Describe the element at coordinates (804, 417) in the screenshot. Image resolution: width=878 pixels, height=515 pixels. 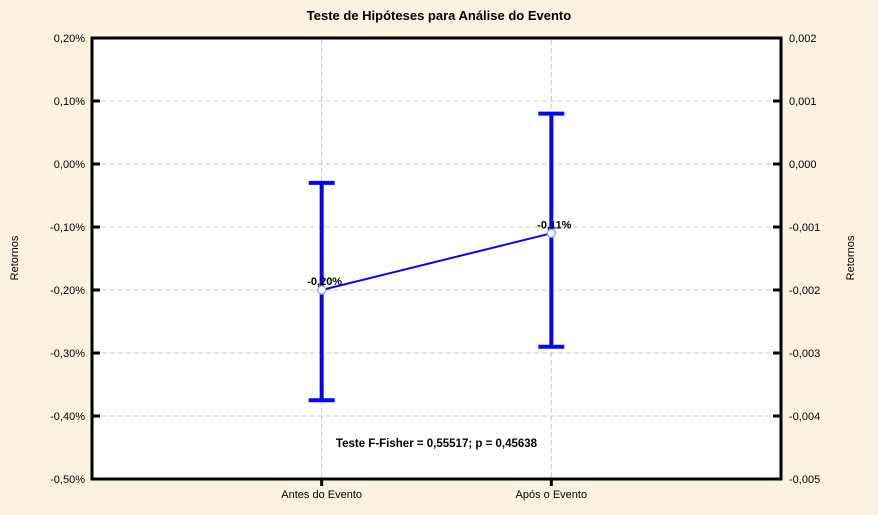
I see `right-y-tick-label: -0,004` at that location.